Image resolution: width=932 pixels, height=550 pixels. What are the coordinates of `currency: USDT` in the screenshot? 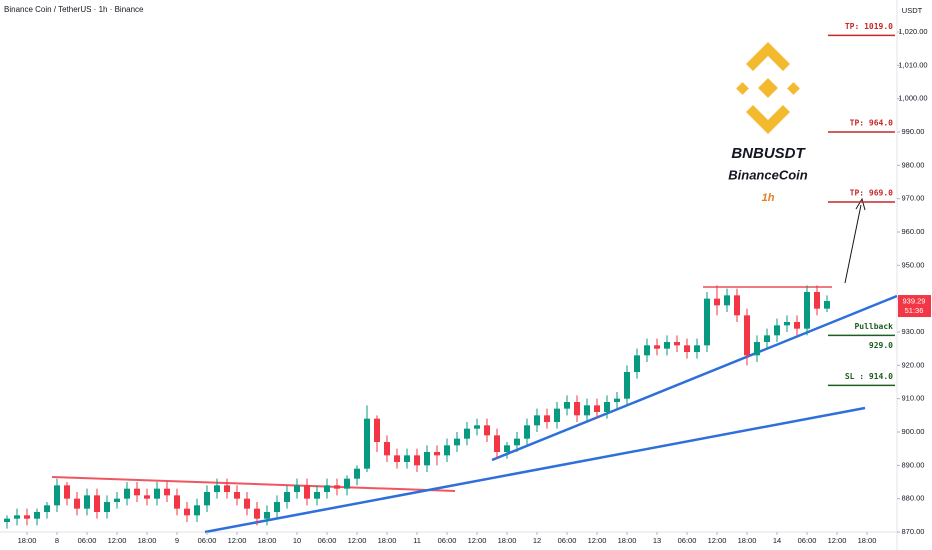 It's located at (912, 10).